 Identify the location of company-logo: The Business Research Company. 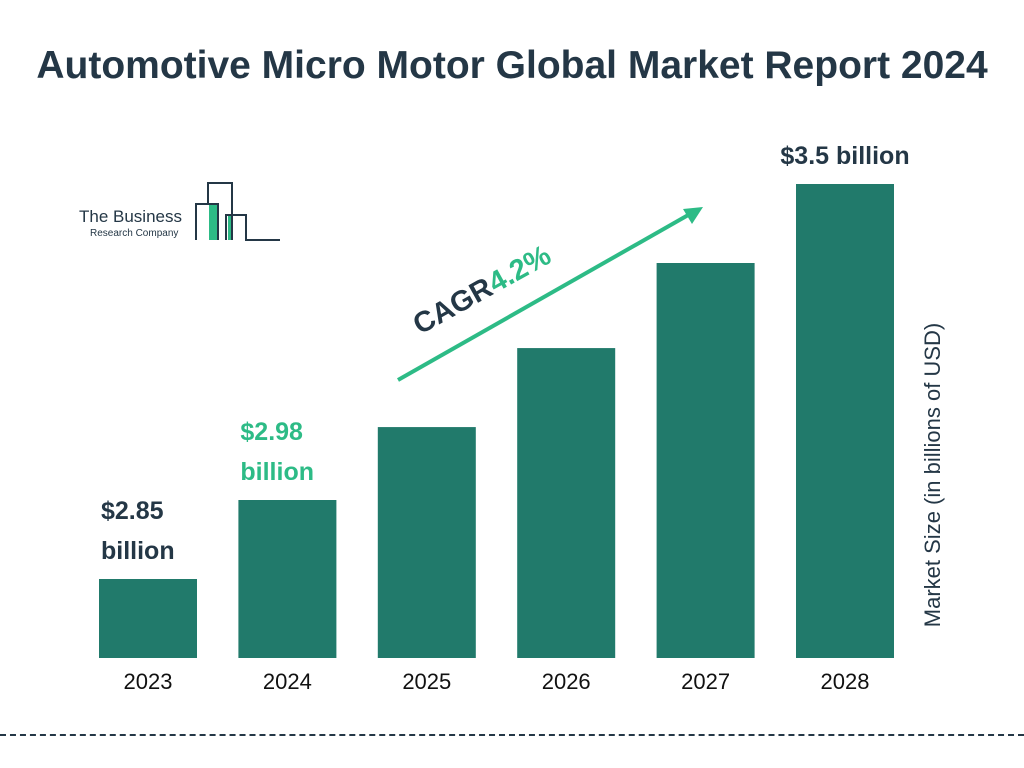
(179, 211).